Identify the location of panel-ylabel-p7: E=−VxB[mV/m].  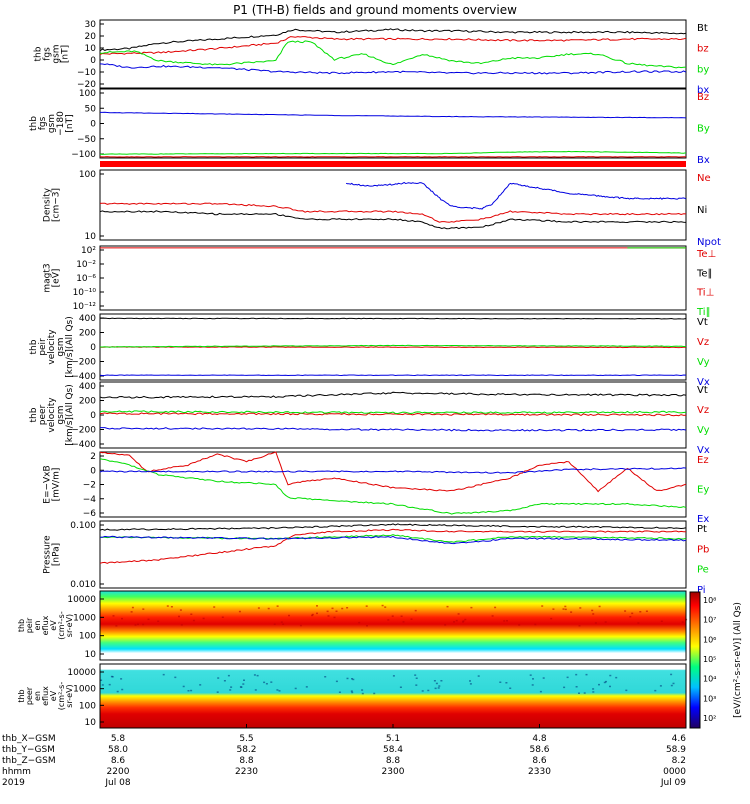
(52, 484).